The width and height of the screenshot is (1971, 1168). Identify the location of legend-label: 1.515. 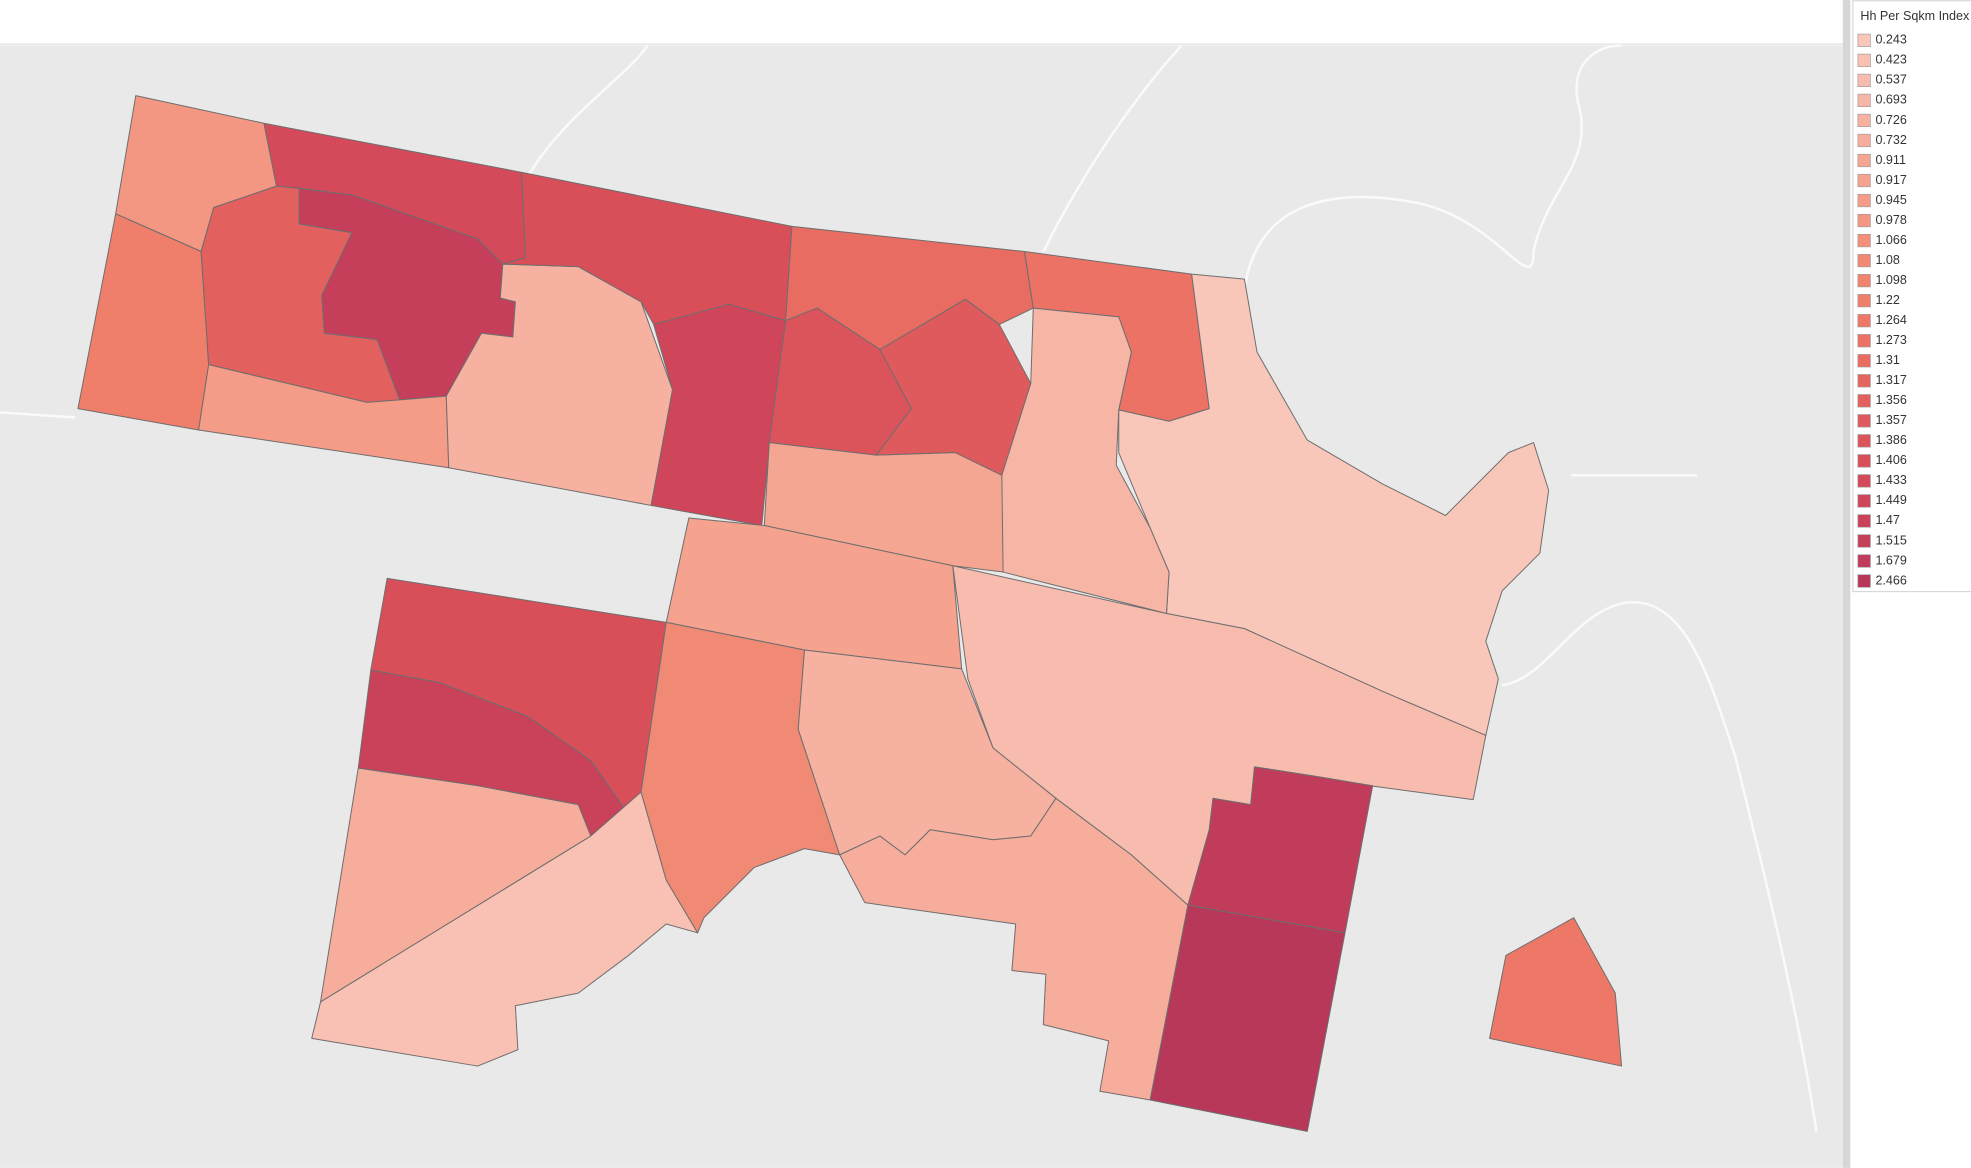
(1890, 540).